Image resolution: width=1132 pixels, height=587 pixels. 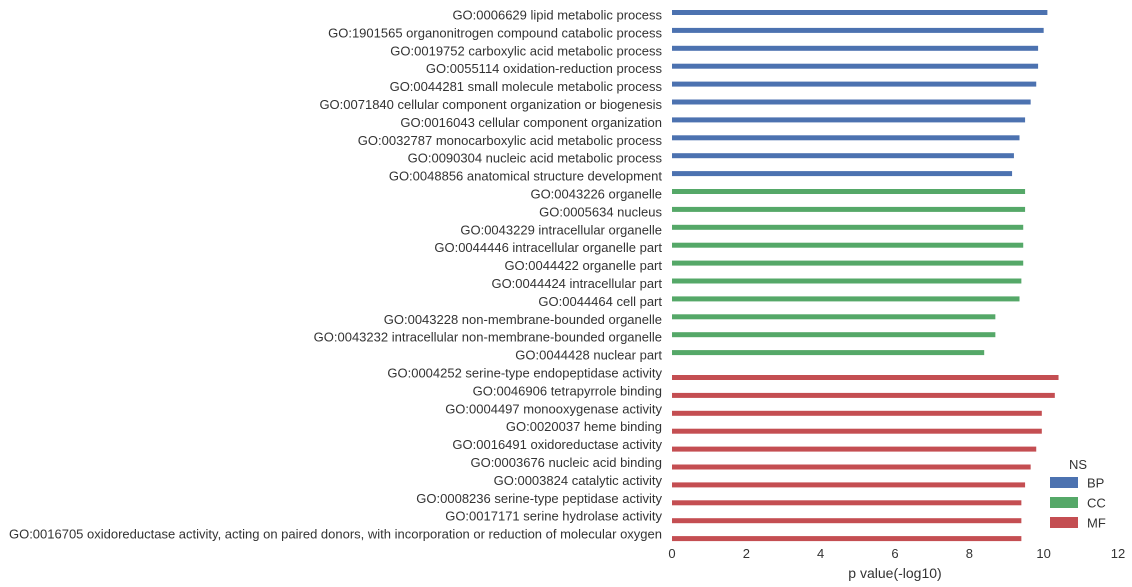 I want to click on legend-label-cc: CC, so click(x=1096, y=503).